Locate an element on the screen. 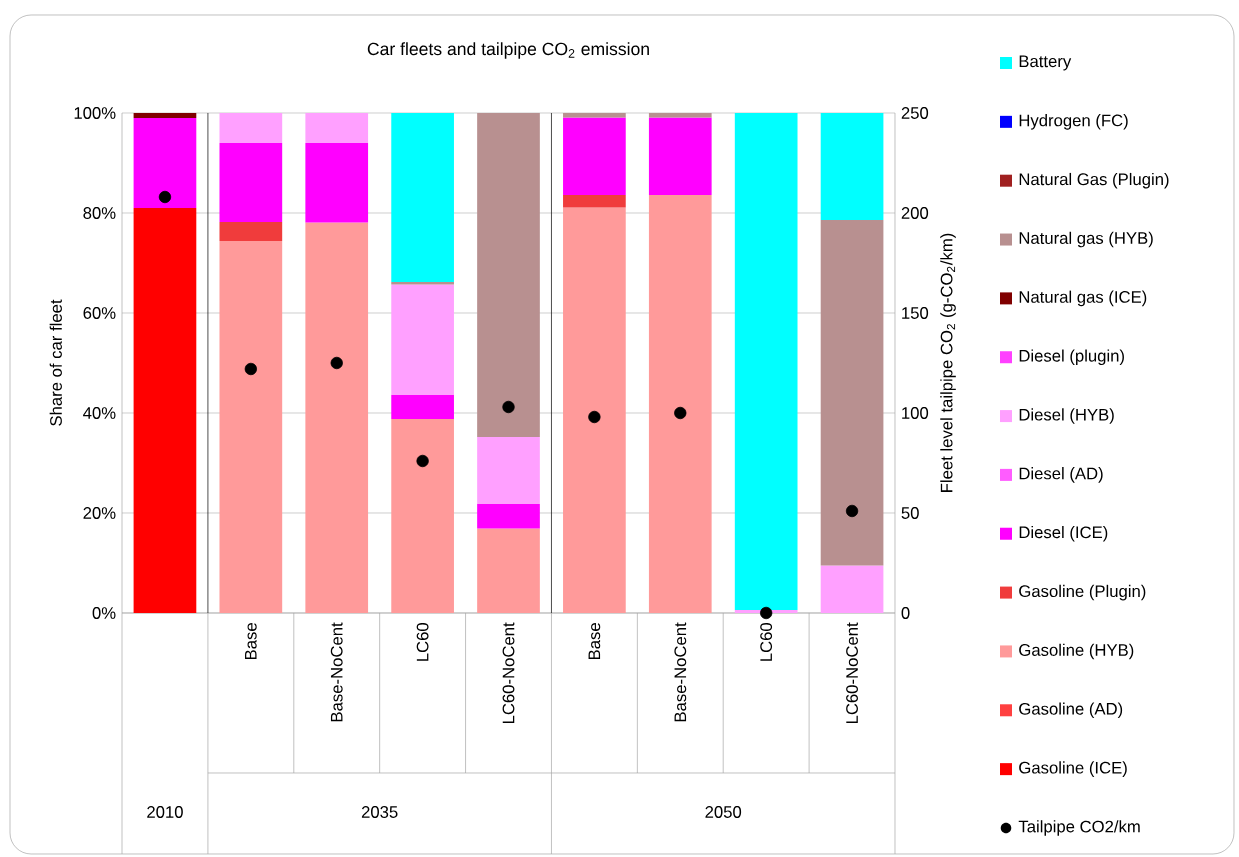 This screenshot has width=1239, height=857. y-tick-label: 0% is located at coordinates (104, 613).